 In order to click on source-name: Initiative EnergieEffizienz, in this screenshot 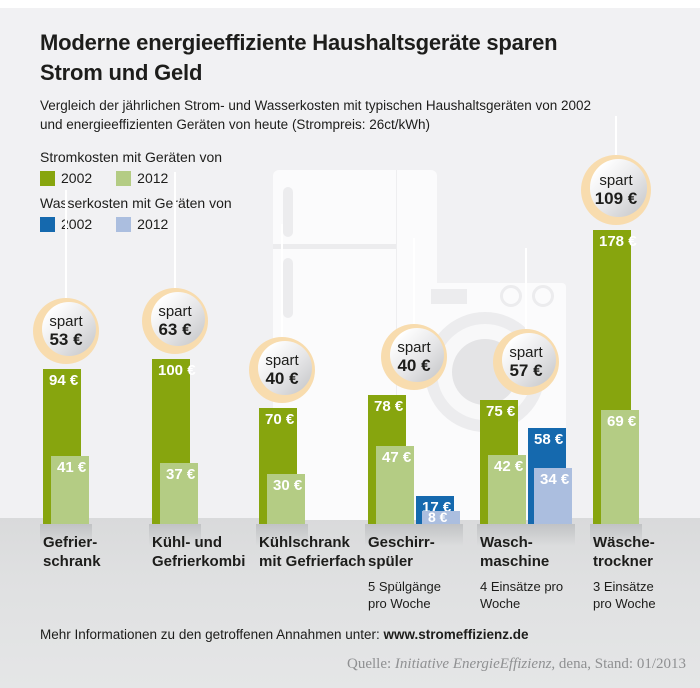, I will do `click(475, 664)`.